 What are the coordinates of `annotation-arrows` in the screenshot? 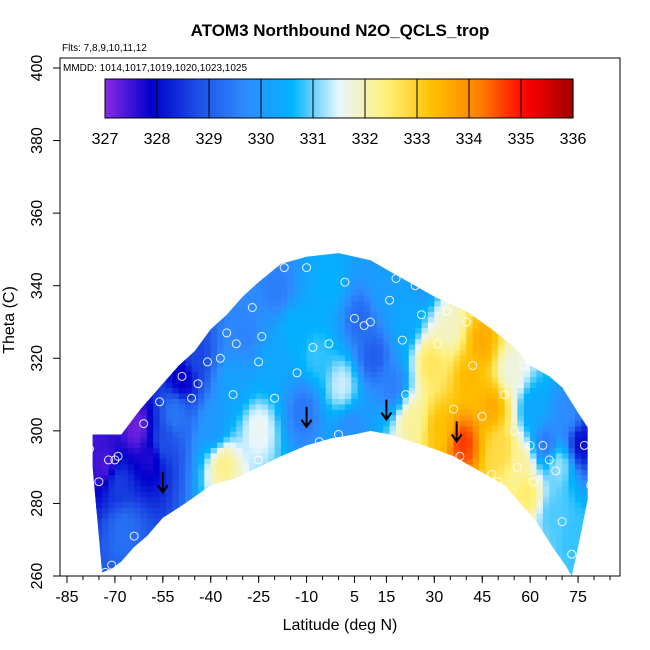 It's located at (310, 446).